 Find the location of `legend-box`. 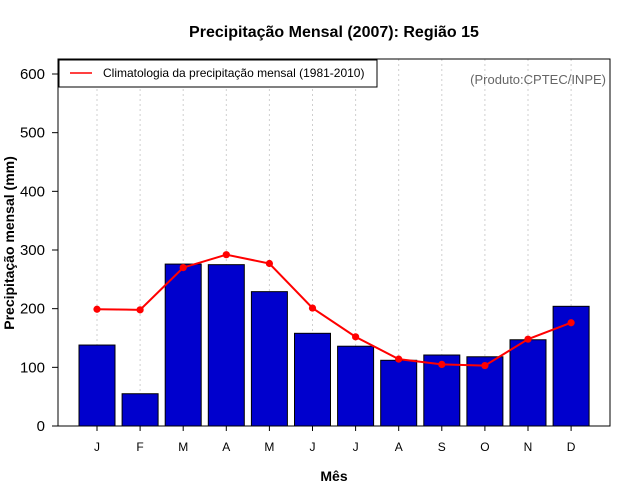

legend-box is located at coordinates (218, 73).